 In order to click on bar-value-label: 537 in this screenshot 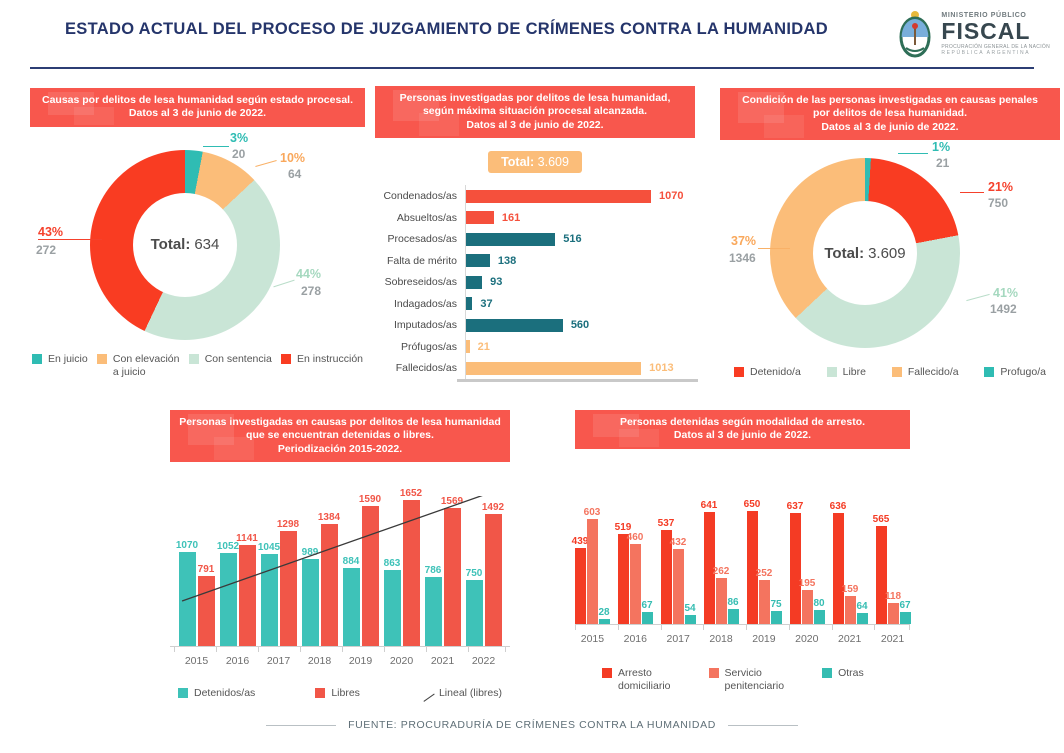, I will do `click(666, 523)`.